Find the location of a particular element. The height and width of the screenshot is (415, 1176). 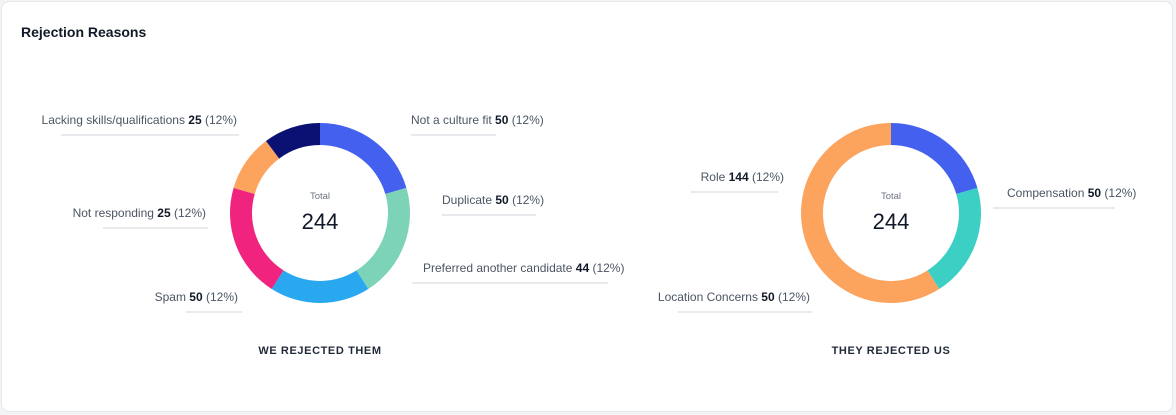

slice-label-value: 144 is located at coordinates (739, 177).